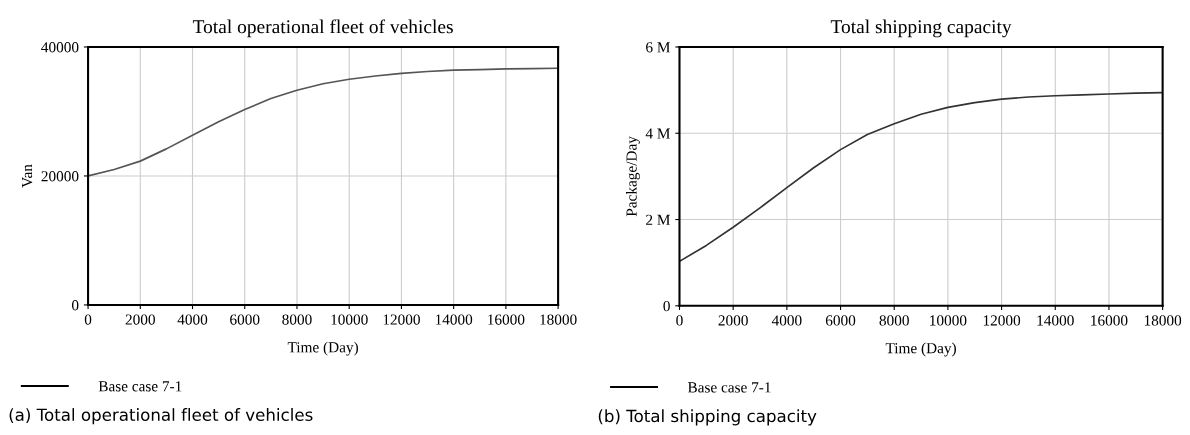 The image size is (1190, 435). Describe the element at coordinates (27, 176) in the screenshot. I see `y-axis-title: Van` at that location.